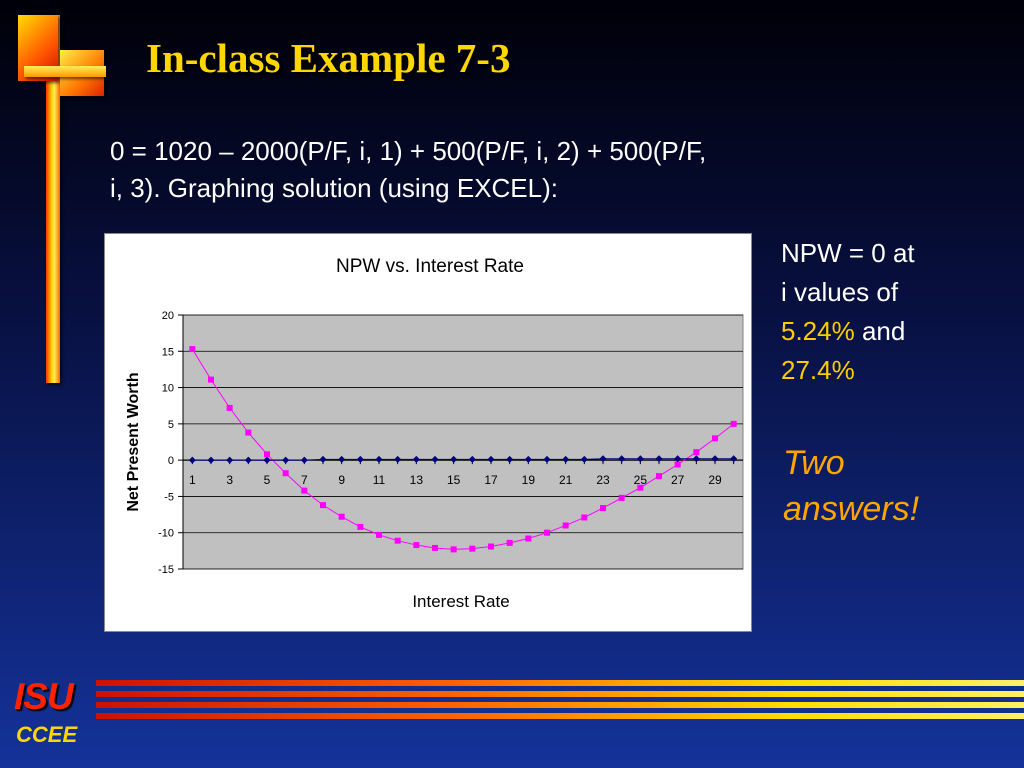  Describe the element at coordinates (169, 497) in the screenshot. I see `y-tick-label: -5` at that location.